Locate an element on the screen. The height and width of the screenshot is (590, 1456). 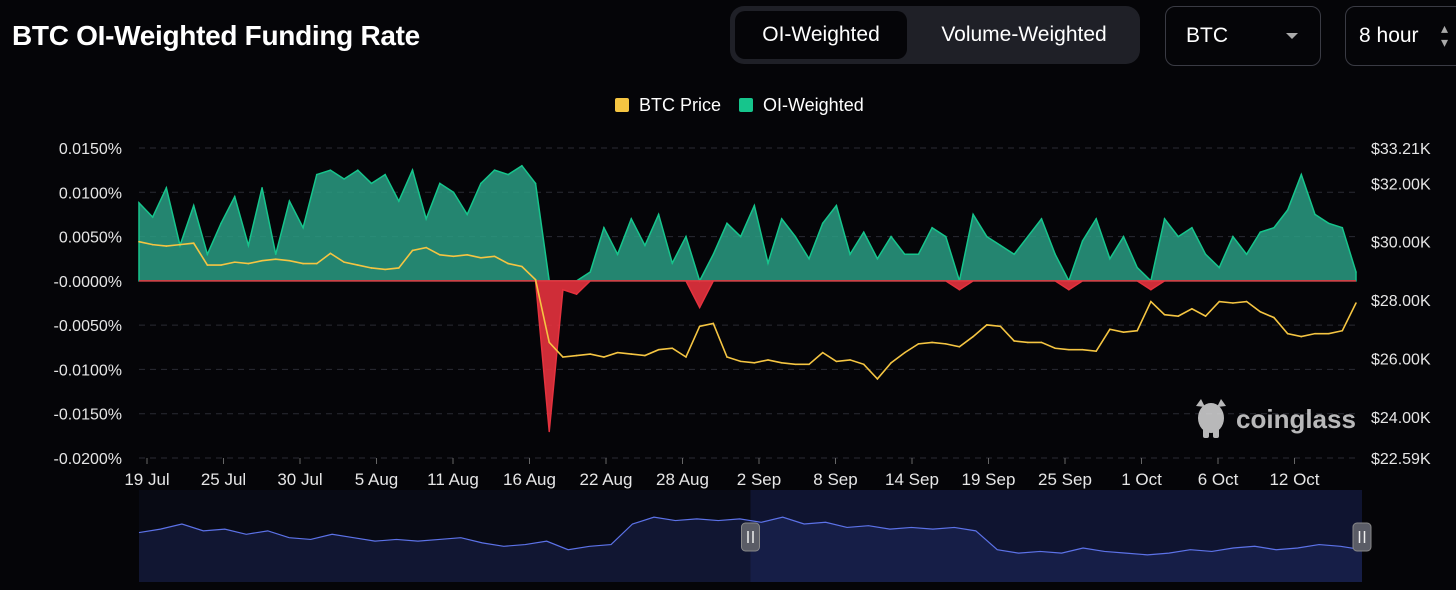
legend-label-btc-price: BTC Price is located at coordinates (680, 105).